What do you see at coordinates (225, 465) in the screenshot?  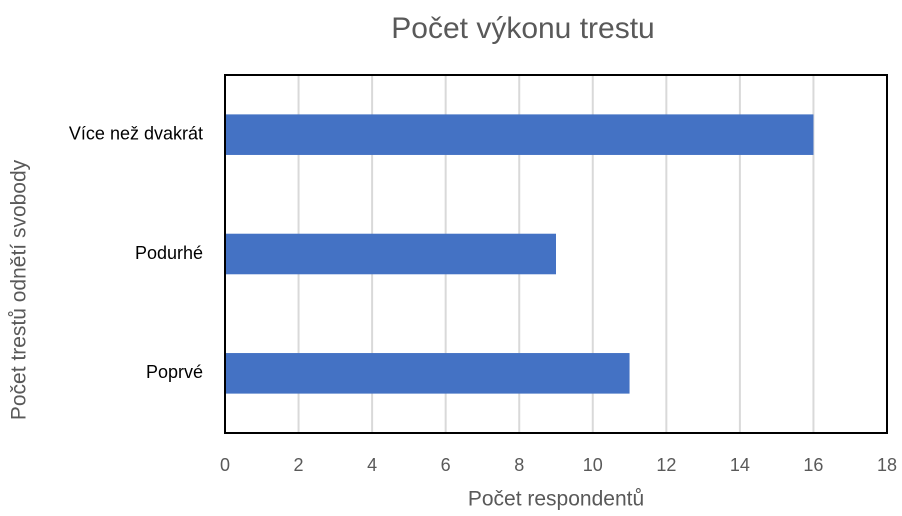 I see `x-tick-label: 0` at bounding box center [225, 465].